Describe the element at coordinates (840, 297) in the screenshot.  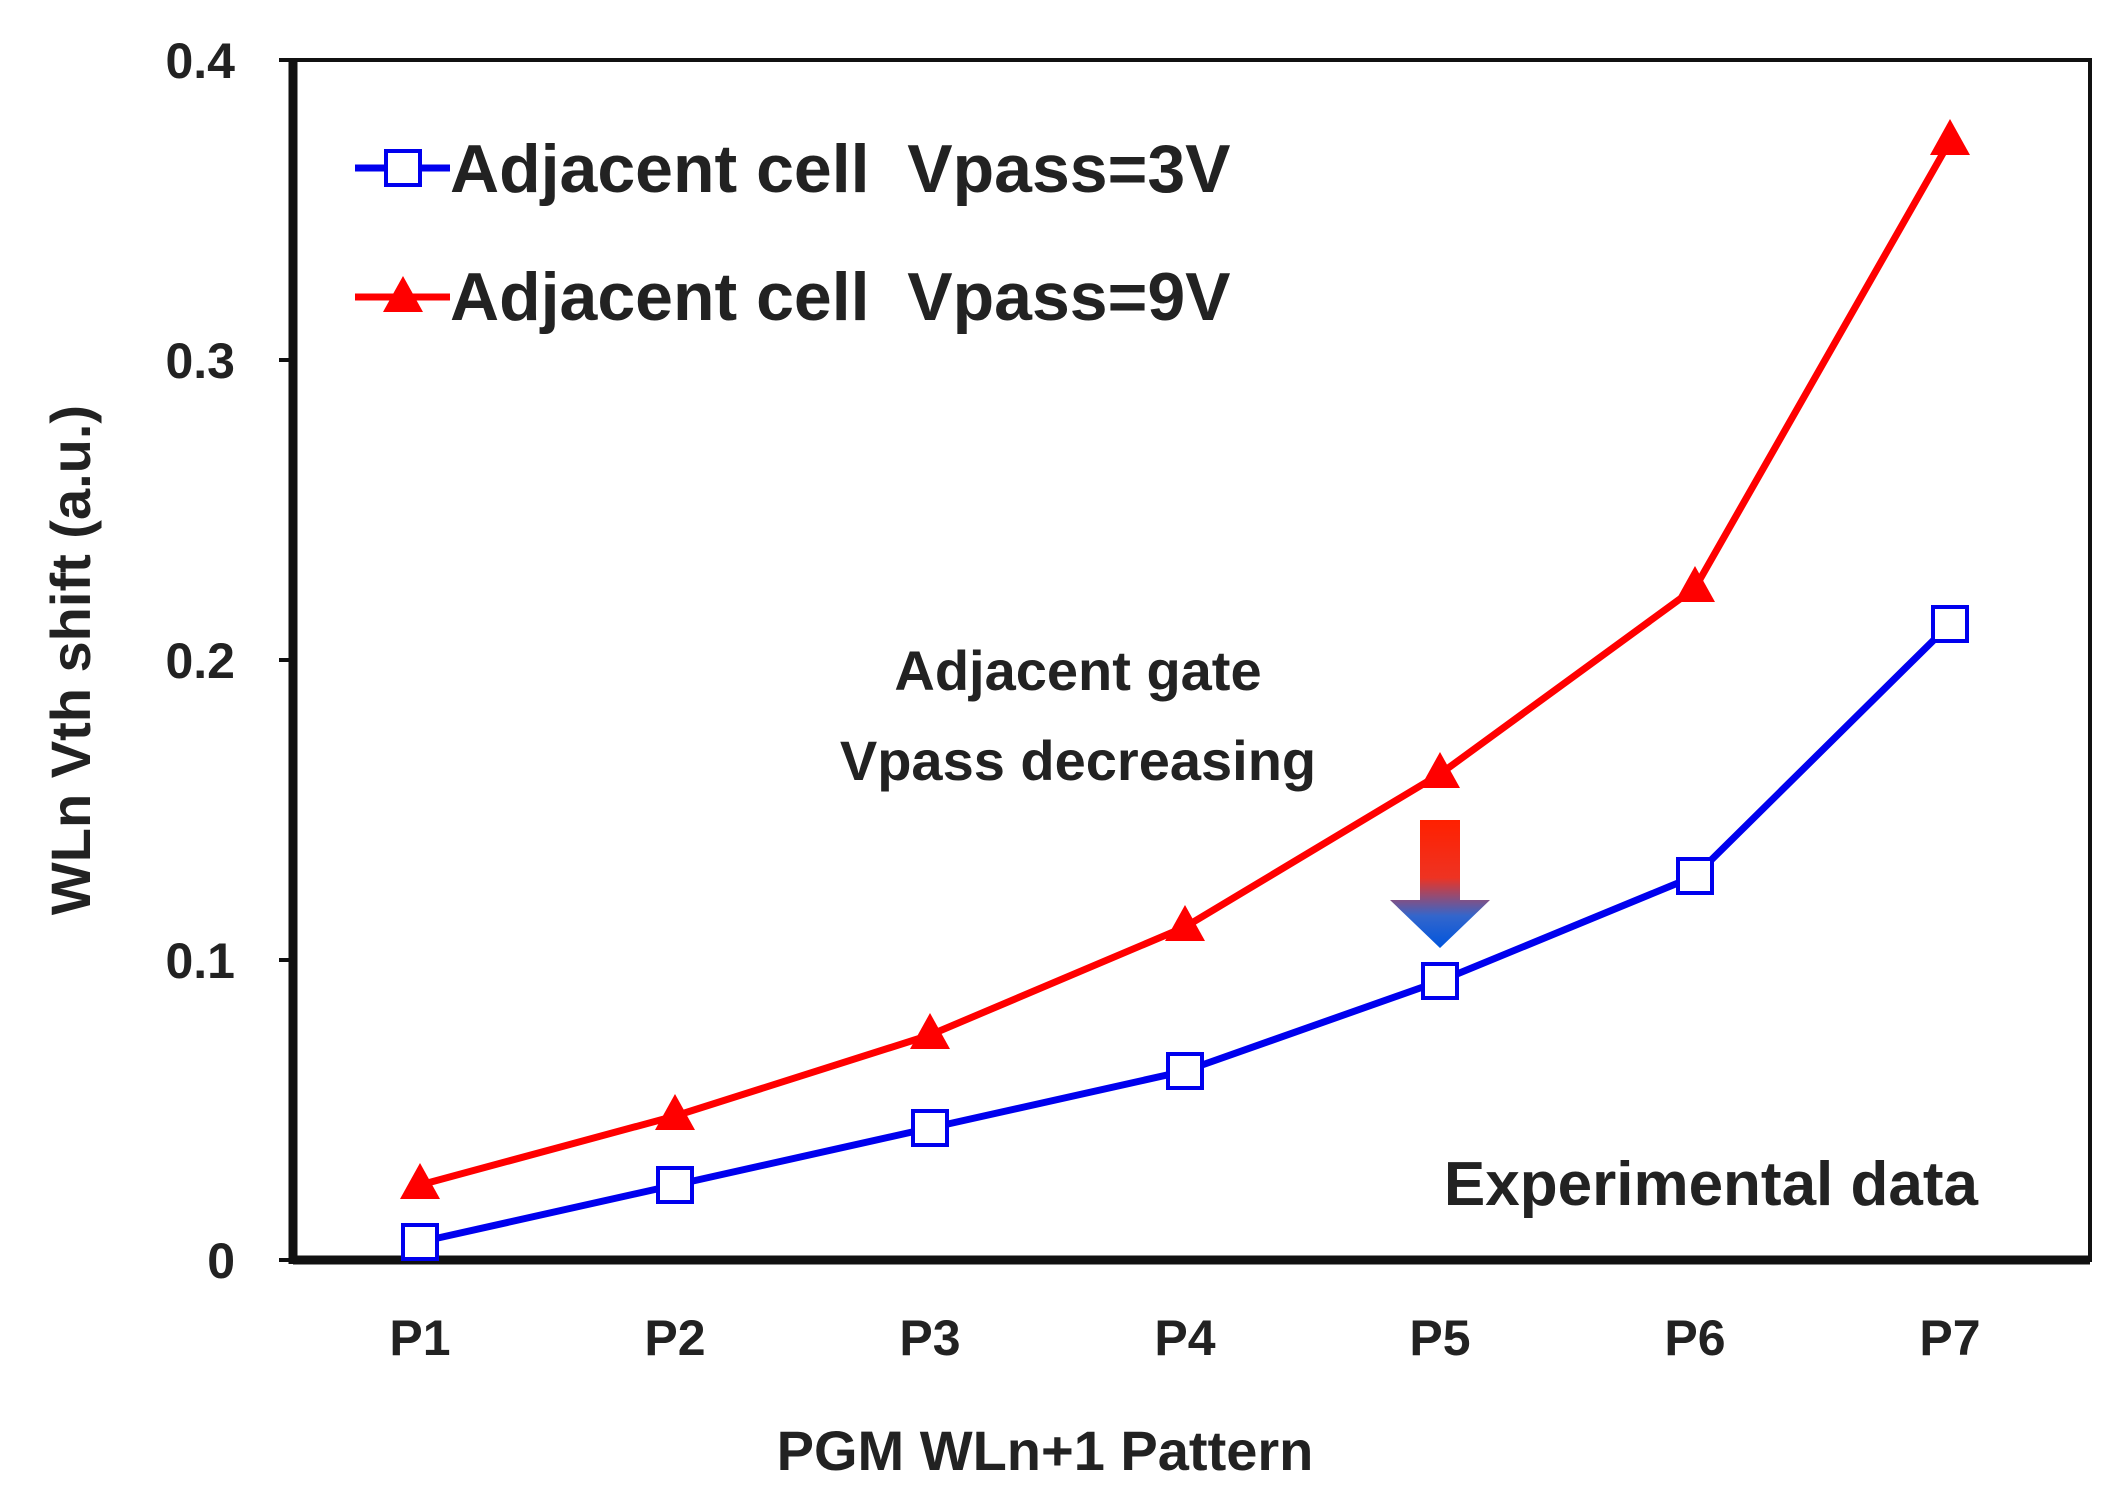
I see `legend-label-vpass-9v: Adjacent cell Vpass=9V` at that location.